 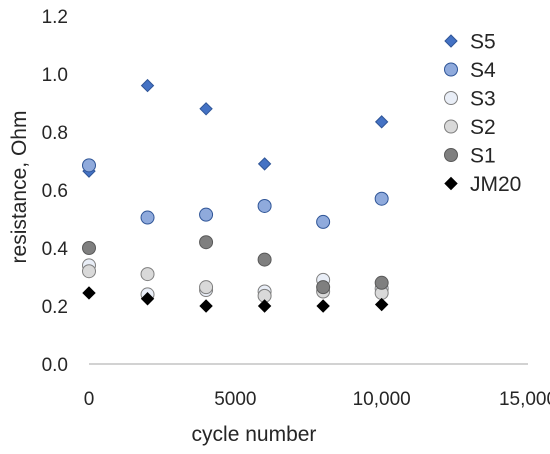 I want to click on y-axis: 0.0 0.2 0.4 0.6 0.8 1.0 1.2, so click(x=55, y=191).